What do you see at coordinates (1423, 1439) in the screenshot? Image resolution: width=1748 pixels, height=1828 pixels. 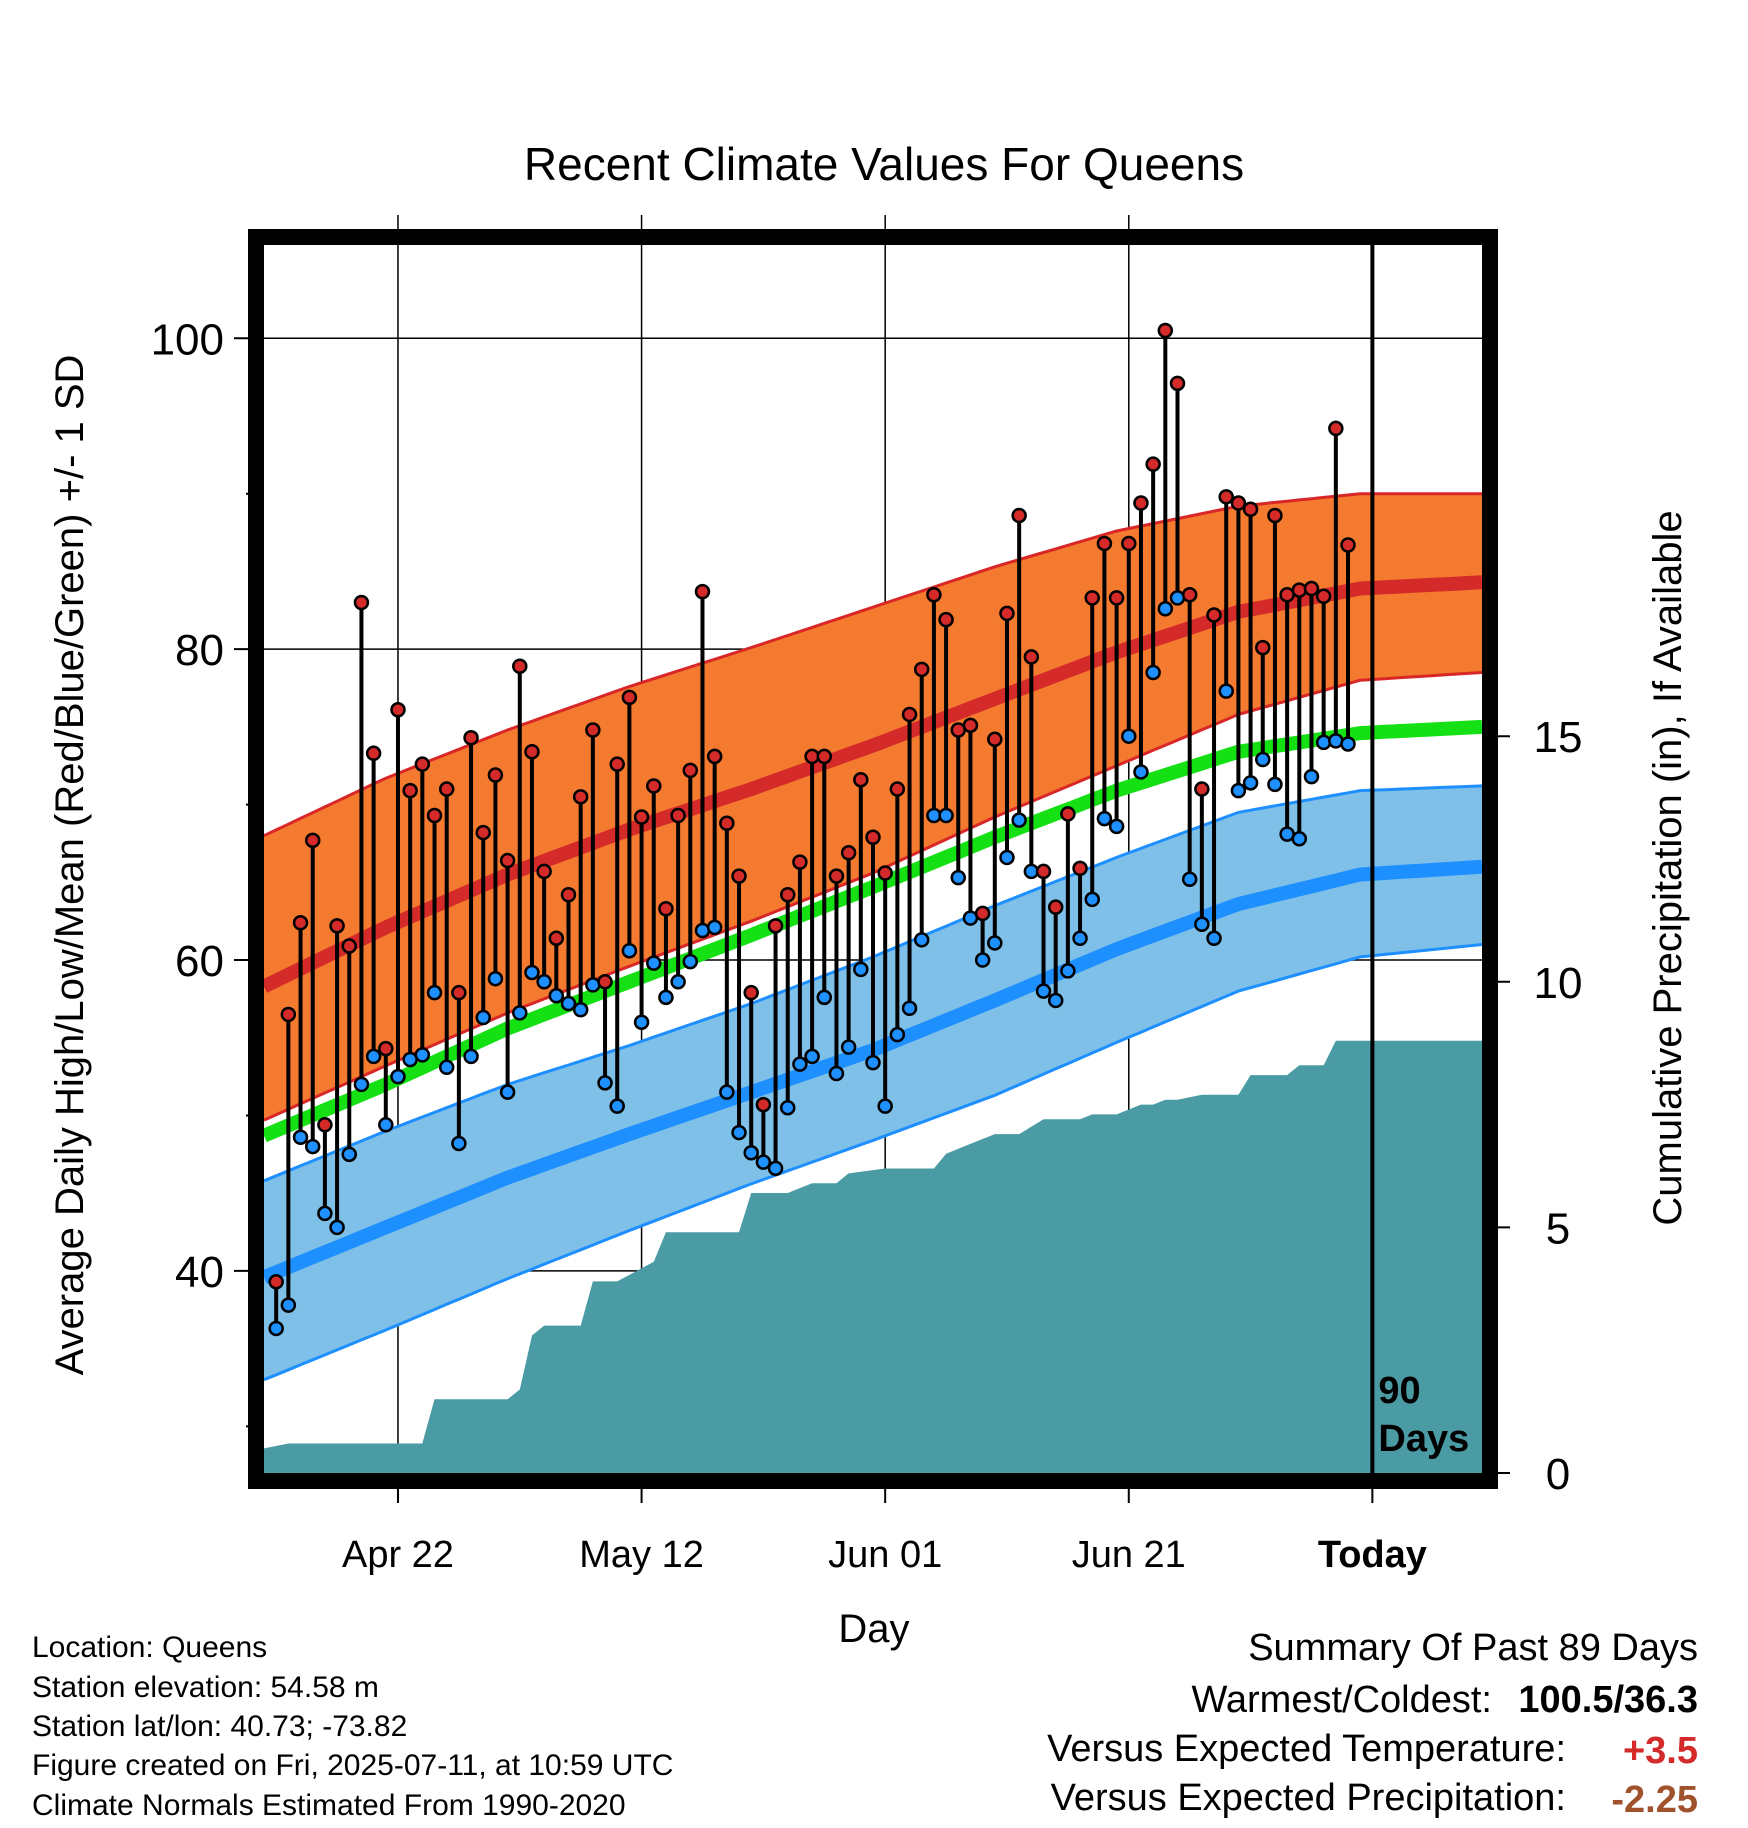 I see `today-days-label-unit: Days` at bounding box center [1423, 1439].